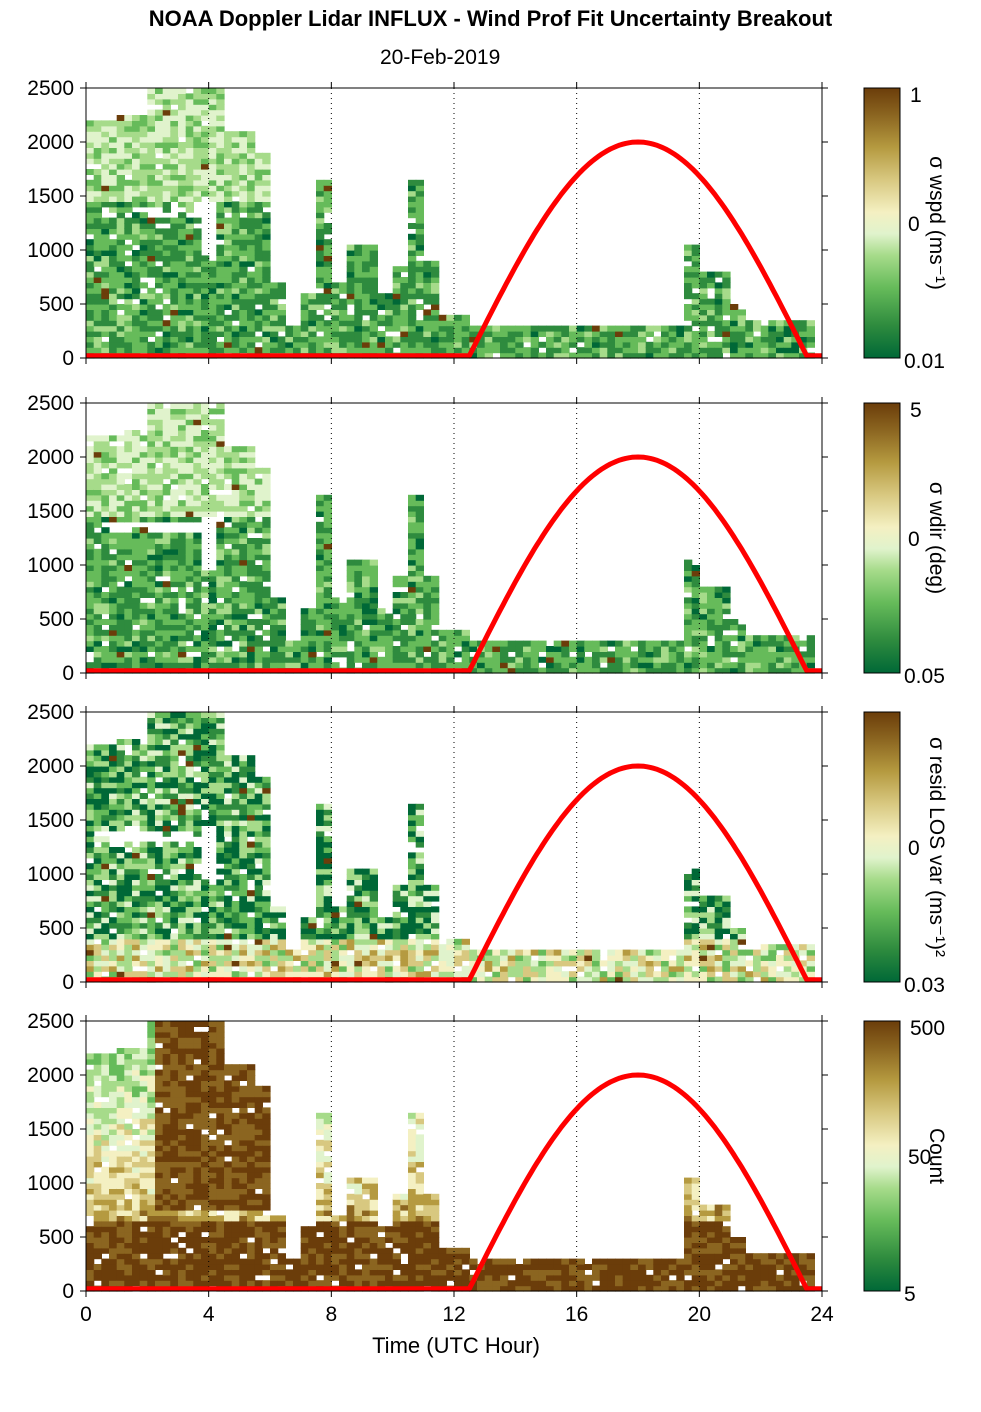 The width and height of the screenshot is (981, 1412). I want to click on x-tick-label: 8, so click(331, 1314).